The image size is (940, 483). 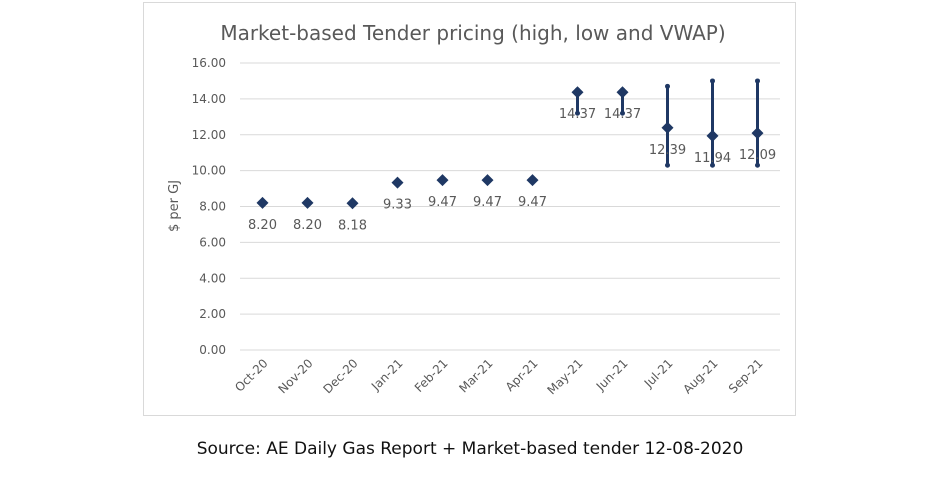 I want to click on y-axis-label: $ per GJ, so click(x=174, y=206).